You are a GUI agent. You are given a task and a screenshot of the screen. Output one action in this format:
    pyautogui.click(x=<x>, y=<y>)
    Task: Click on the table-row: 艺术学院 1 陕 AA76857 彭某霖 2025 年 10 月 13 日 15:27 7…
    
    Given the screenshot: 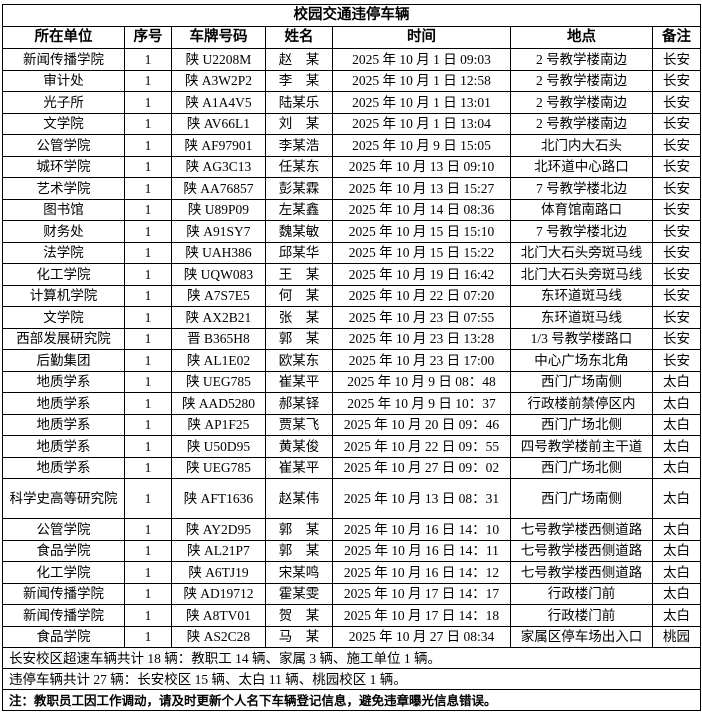 What is the action you would take?
    pyautogui.click(x=352, y=188)
    